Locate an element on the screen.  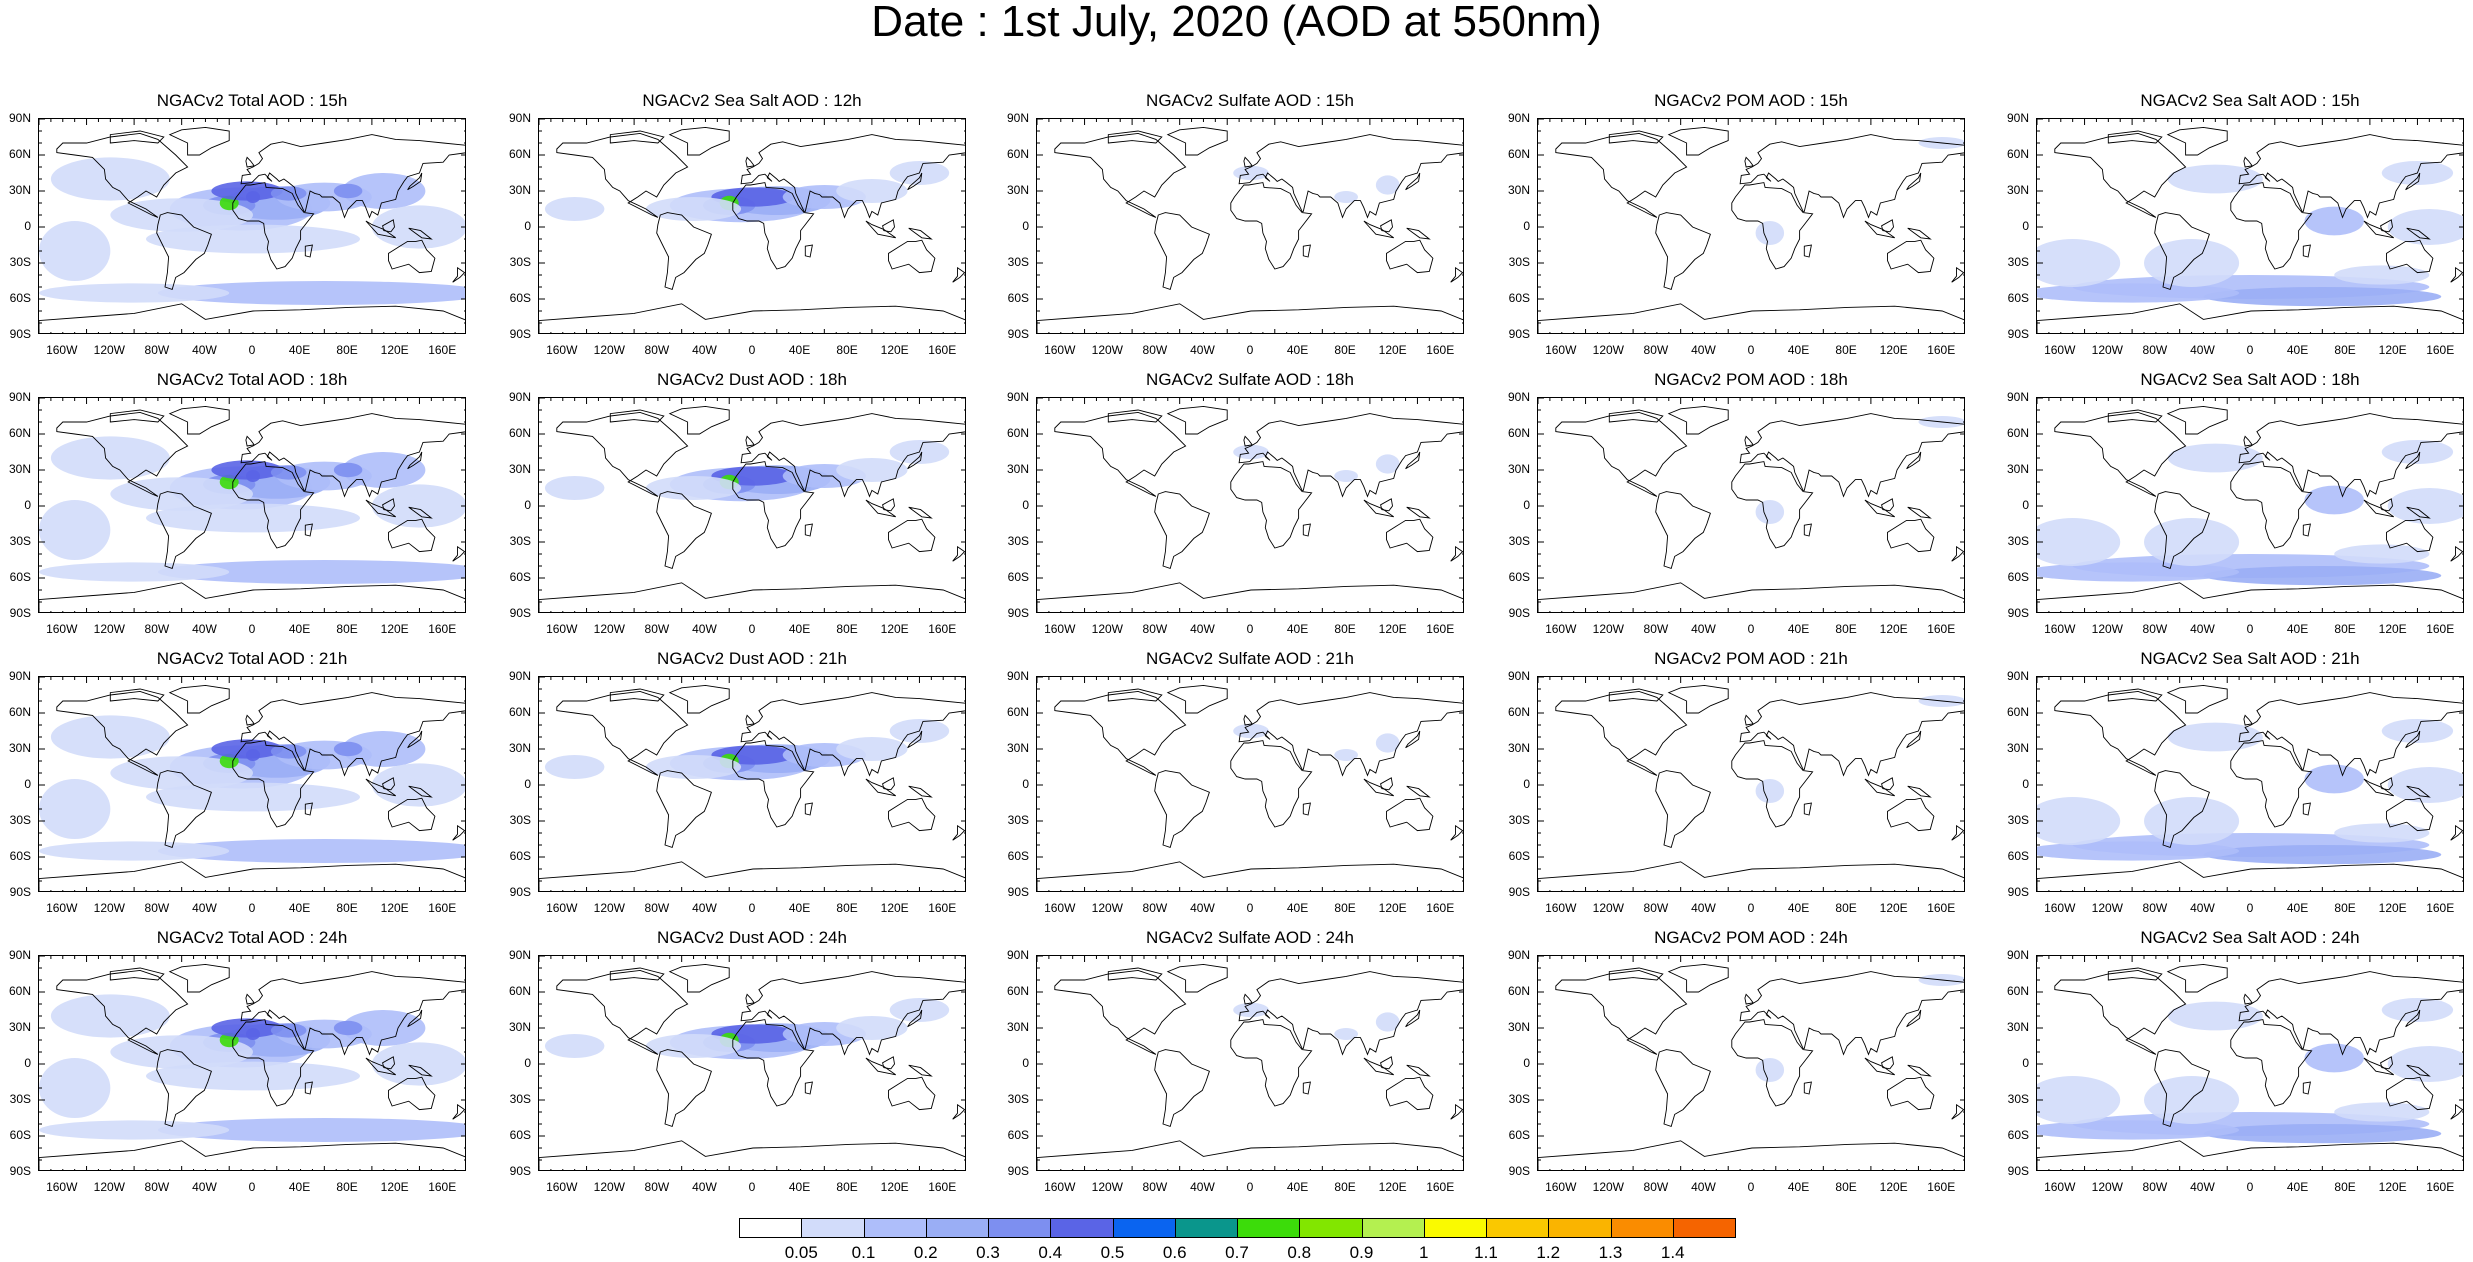
longitude-label: 40W is located at coordinates (1703, 908).